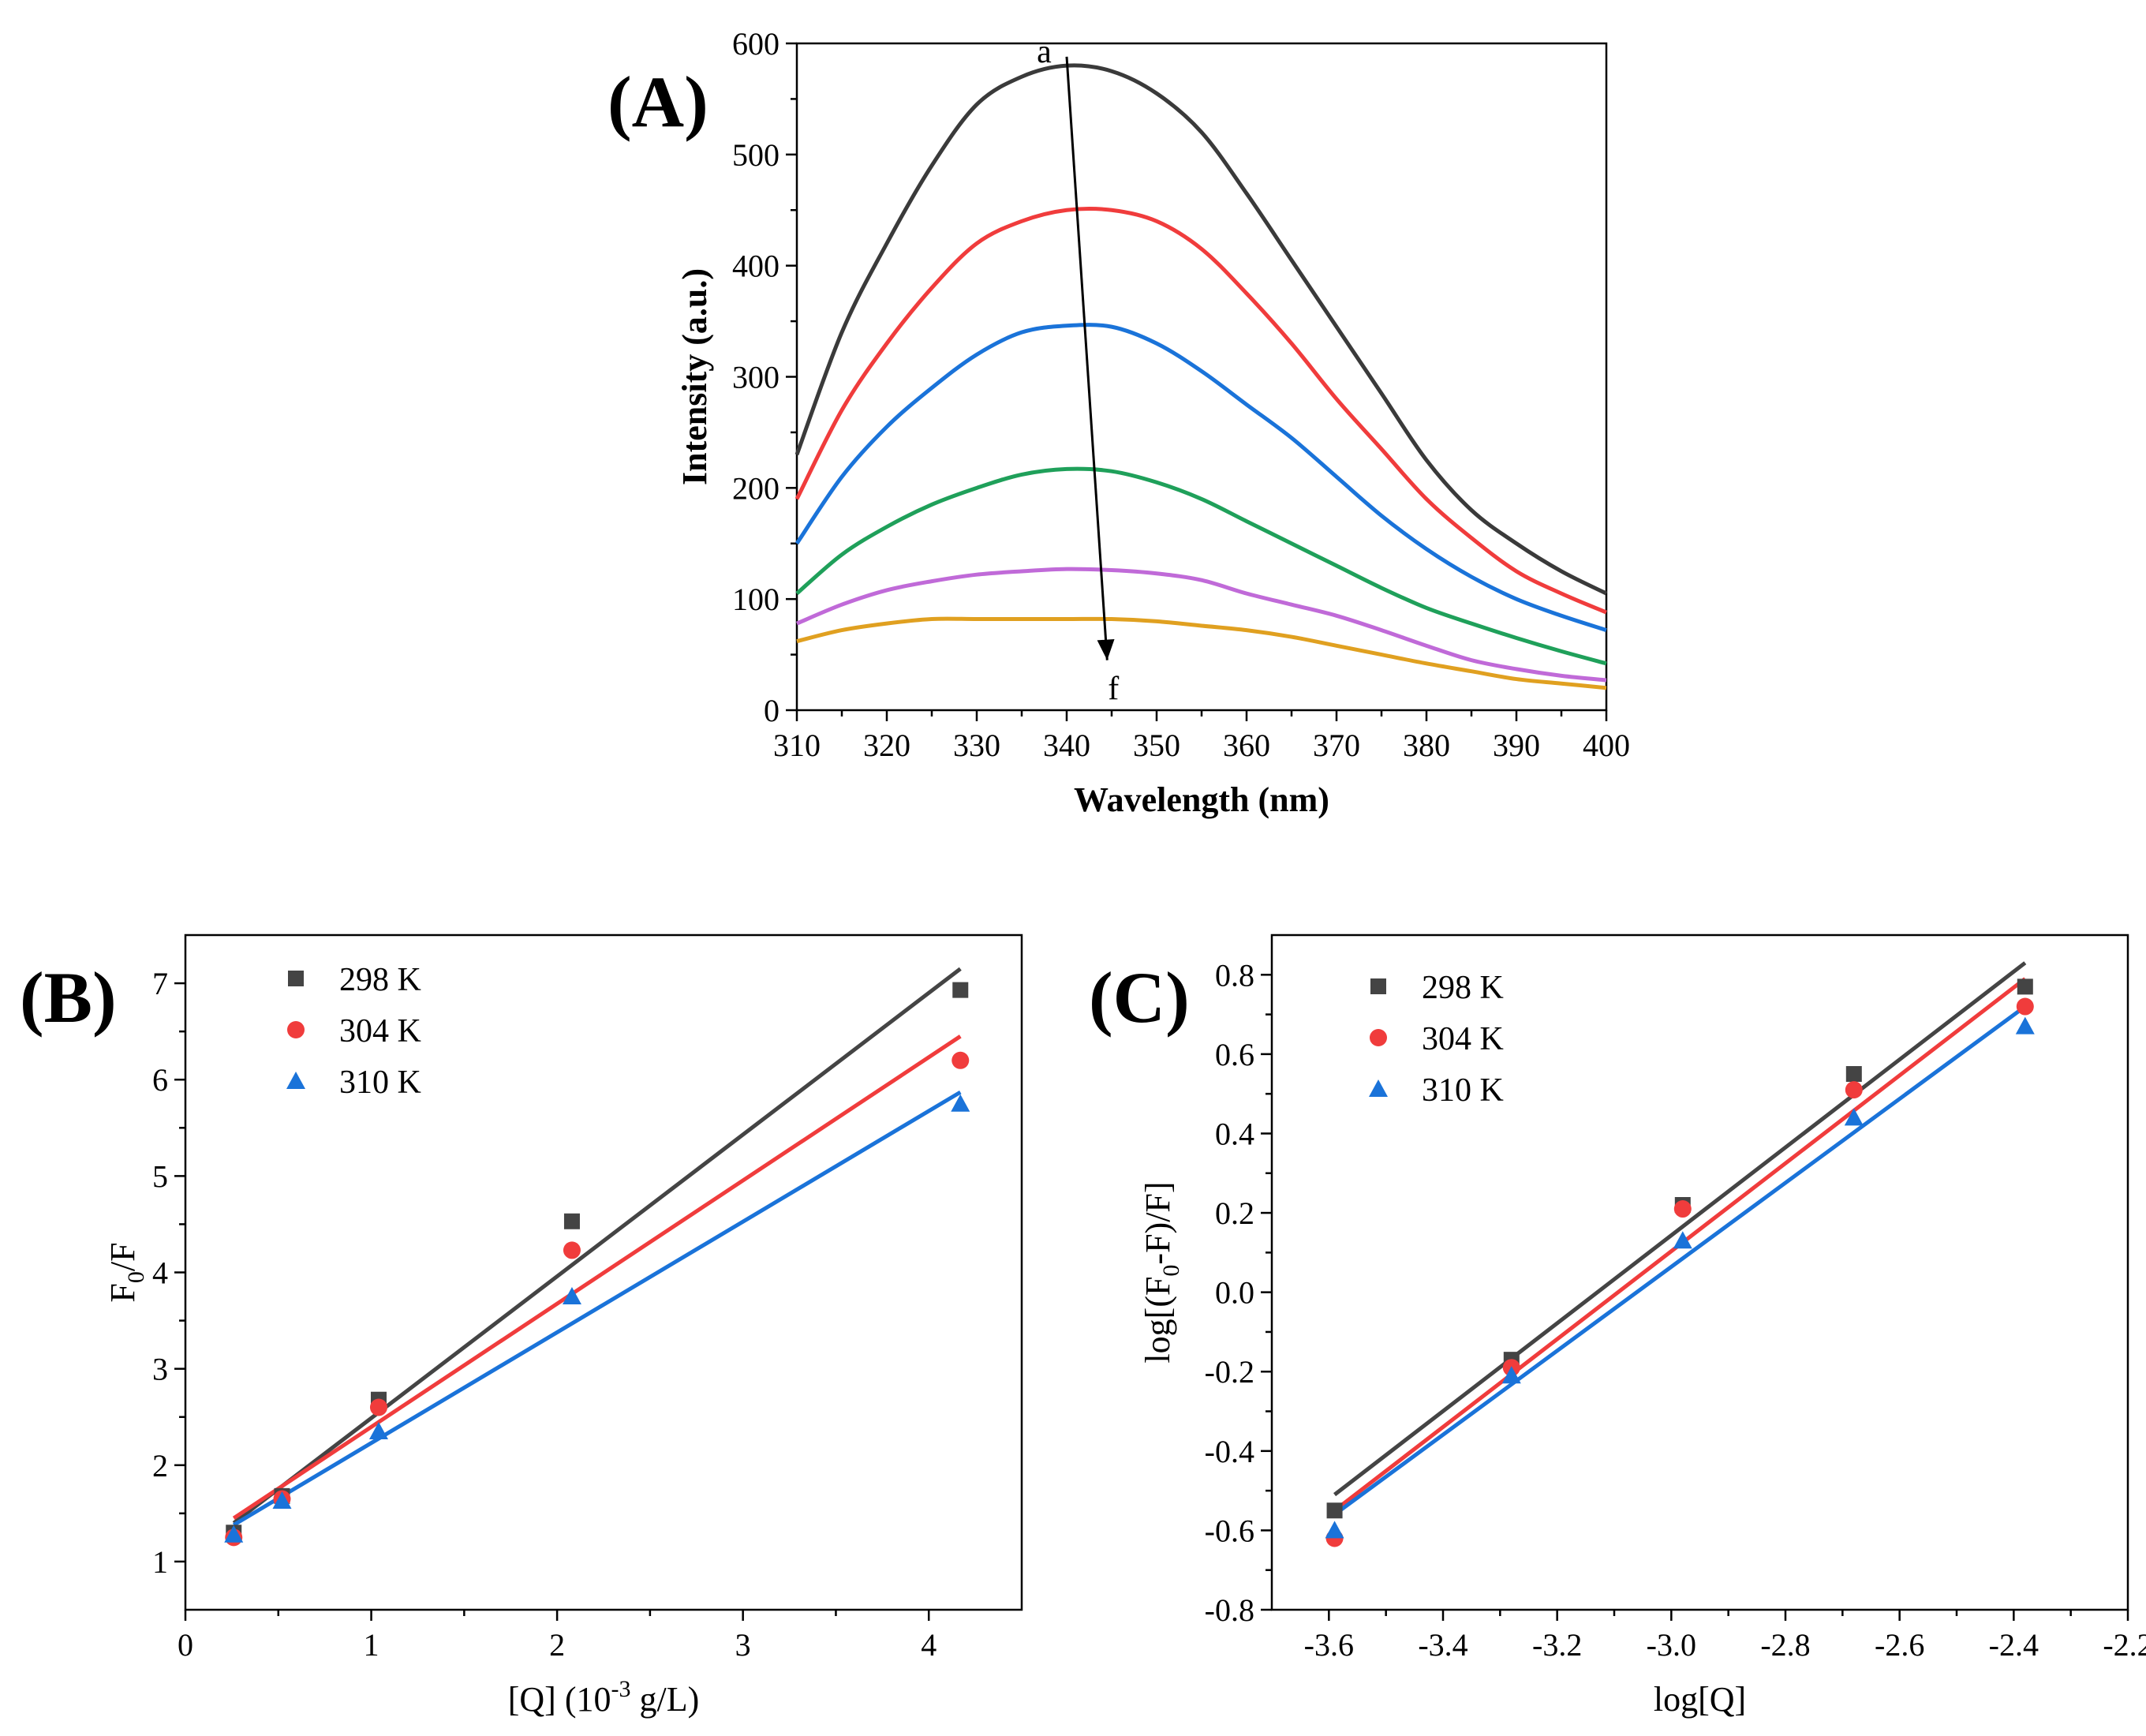 The width and height of the screenshot is (2146, 1736). I want to click on y-tick-label: 3, so click(160, 1369).